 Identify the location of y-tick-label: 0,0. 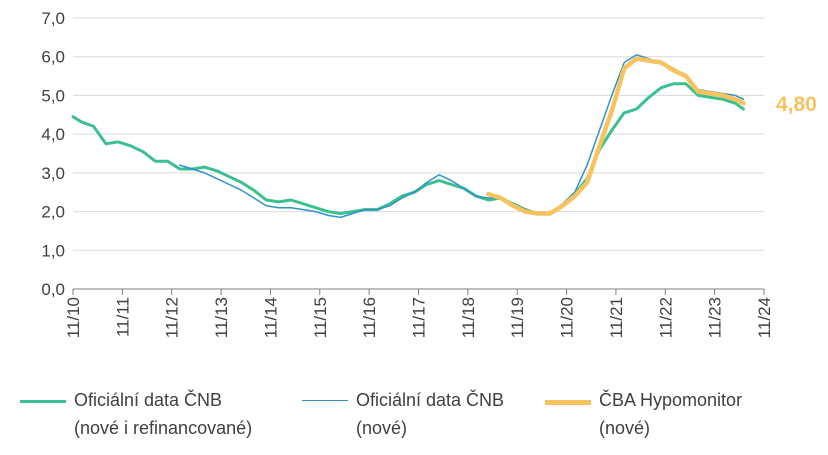
(53, 289).